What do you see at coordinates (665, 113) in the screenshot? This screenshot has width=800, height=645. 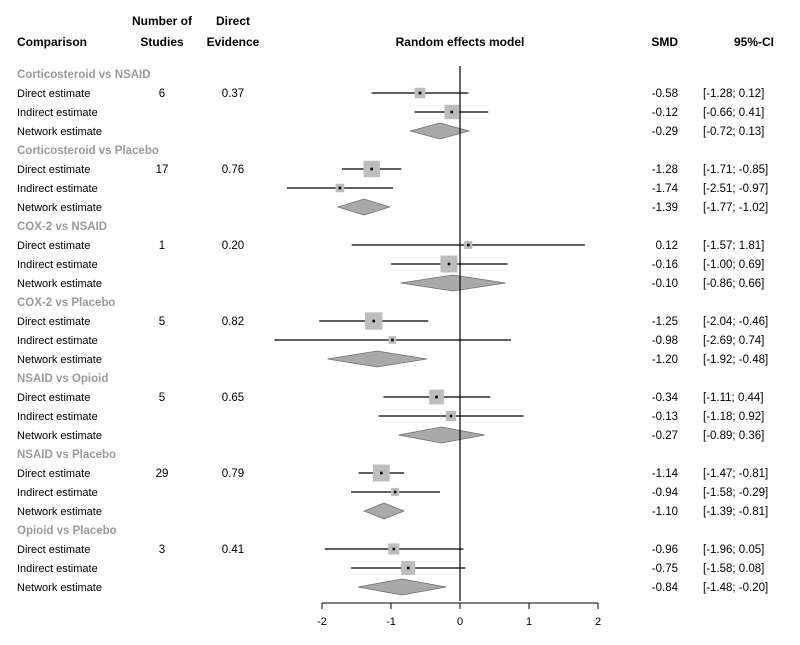 I see `smd-value: -0.12` at bounding box center [665, 113].